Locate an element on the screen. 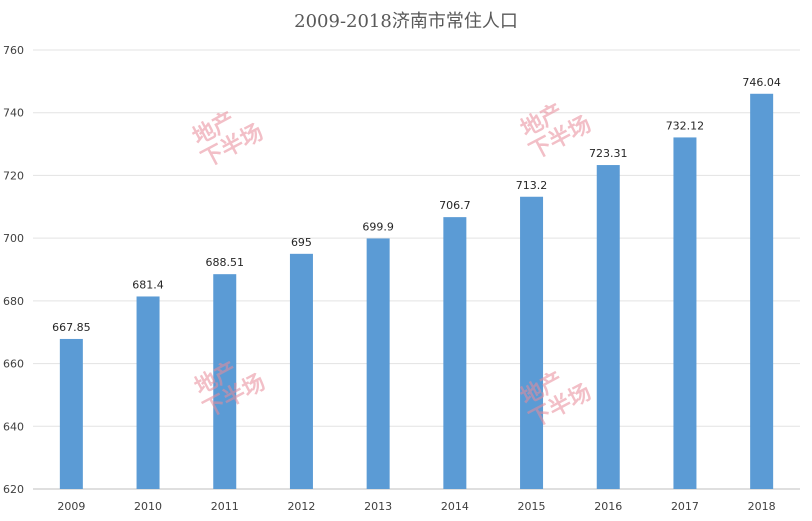 The image size is (812, 521). data-label: 667.85 is located at coordinates (71, 327).